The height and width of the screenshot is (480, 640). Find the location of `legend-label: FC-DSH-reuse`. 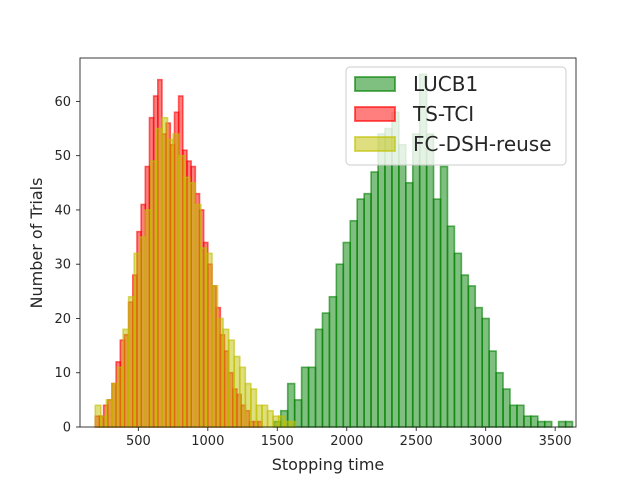

legend-label: FC-DSH-reuse is located at coordinates (482, 144).